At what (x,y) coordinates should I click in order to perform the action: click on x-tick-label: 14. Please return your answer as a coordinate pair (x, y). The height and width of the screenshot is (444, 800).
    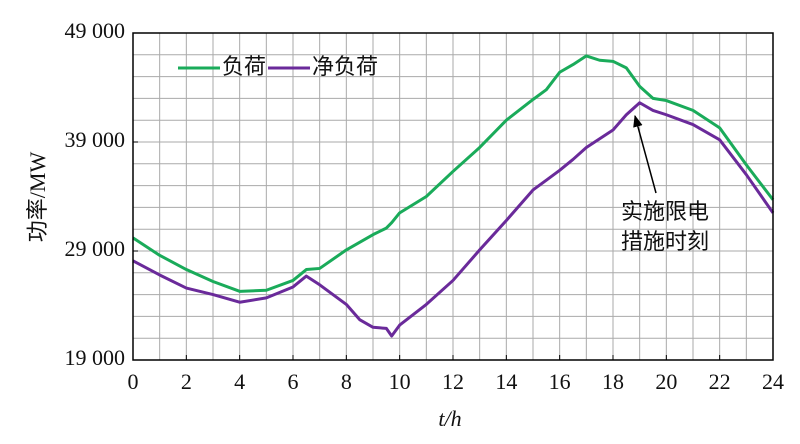
    Looking at the image, I should click on (506, 381).